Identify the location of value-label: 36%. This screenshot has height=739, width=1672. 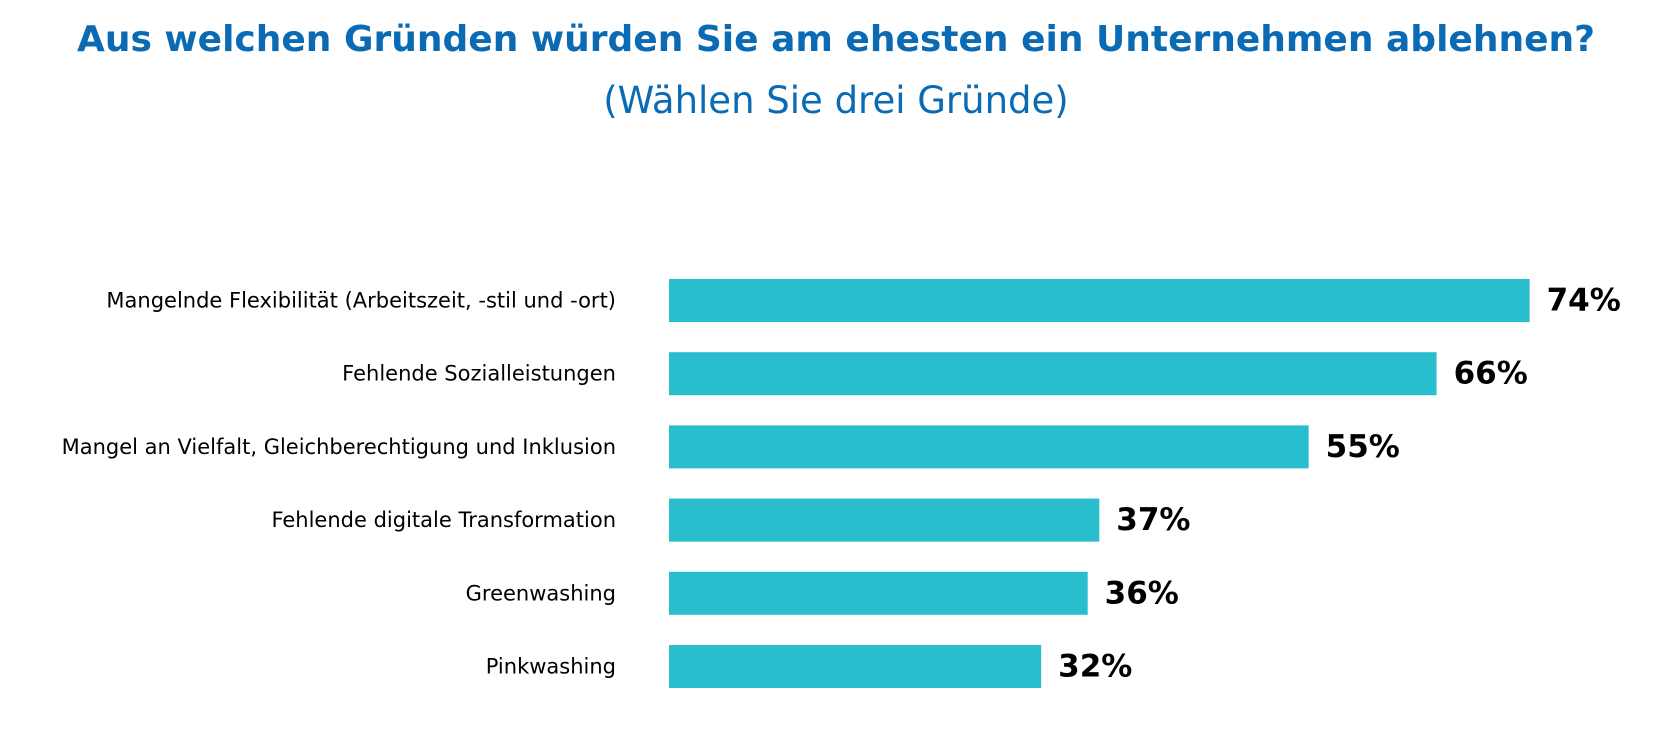
(1142, 593).